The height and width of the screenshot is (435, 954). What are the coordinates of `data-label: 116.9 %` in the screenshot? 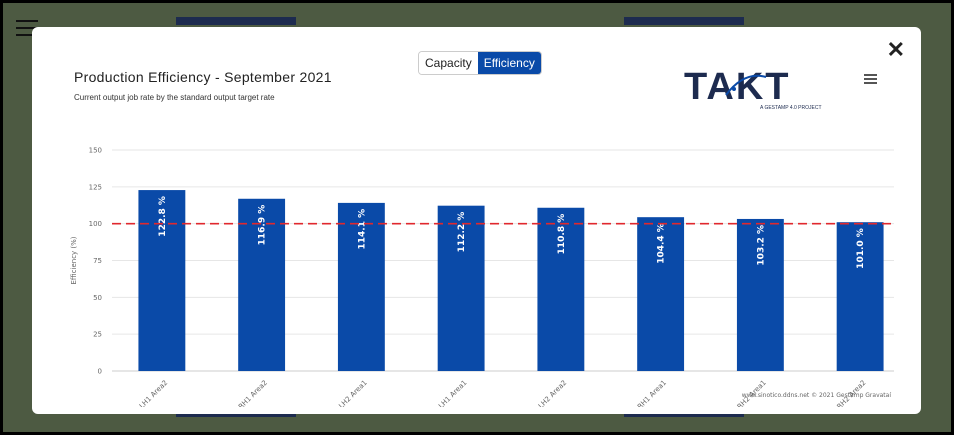 It's located at (263, 225).